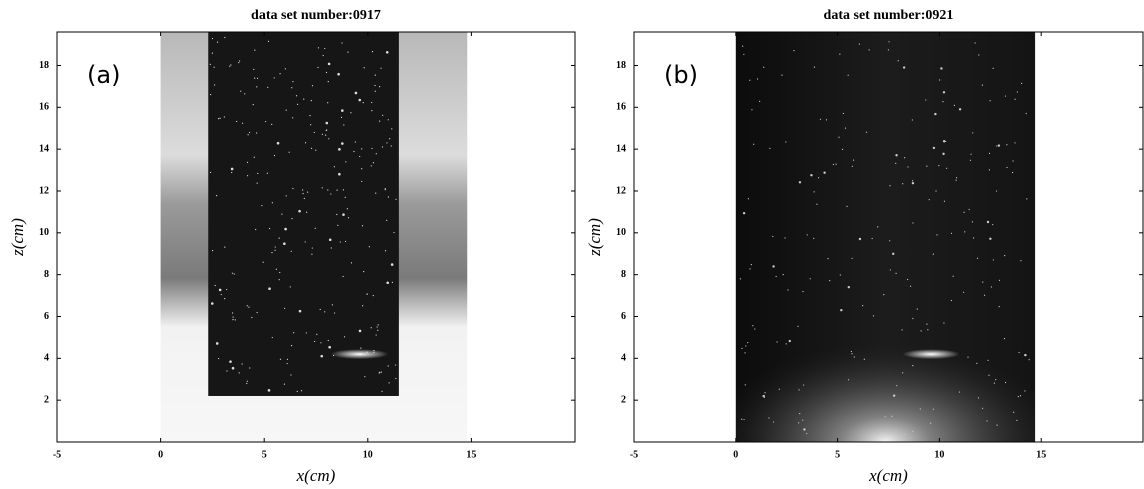  What do you see at coordinates (634, 454) in the screenshot?
I see `x-tick-label: -5` at bounding box center [634, 454].